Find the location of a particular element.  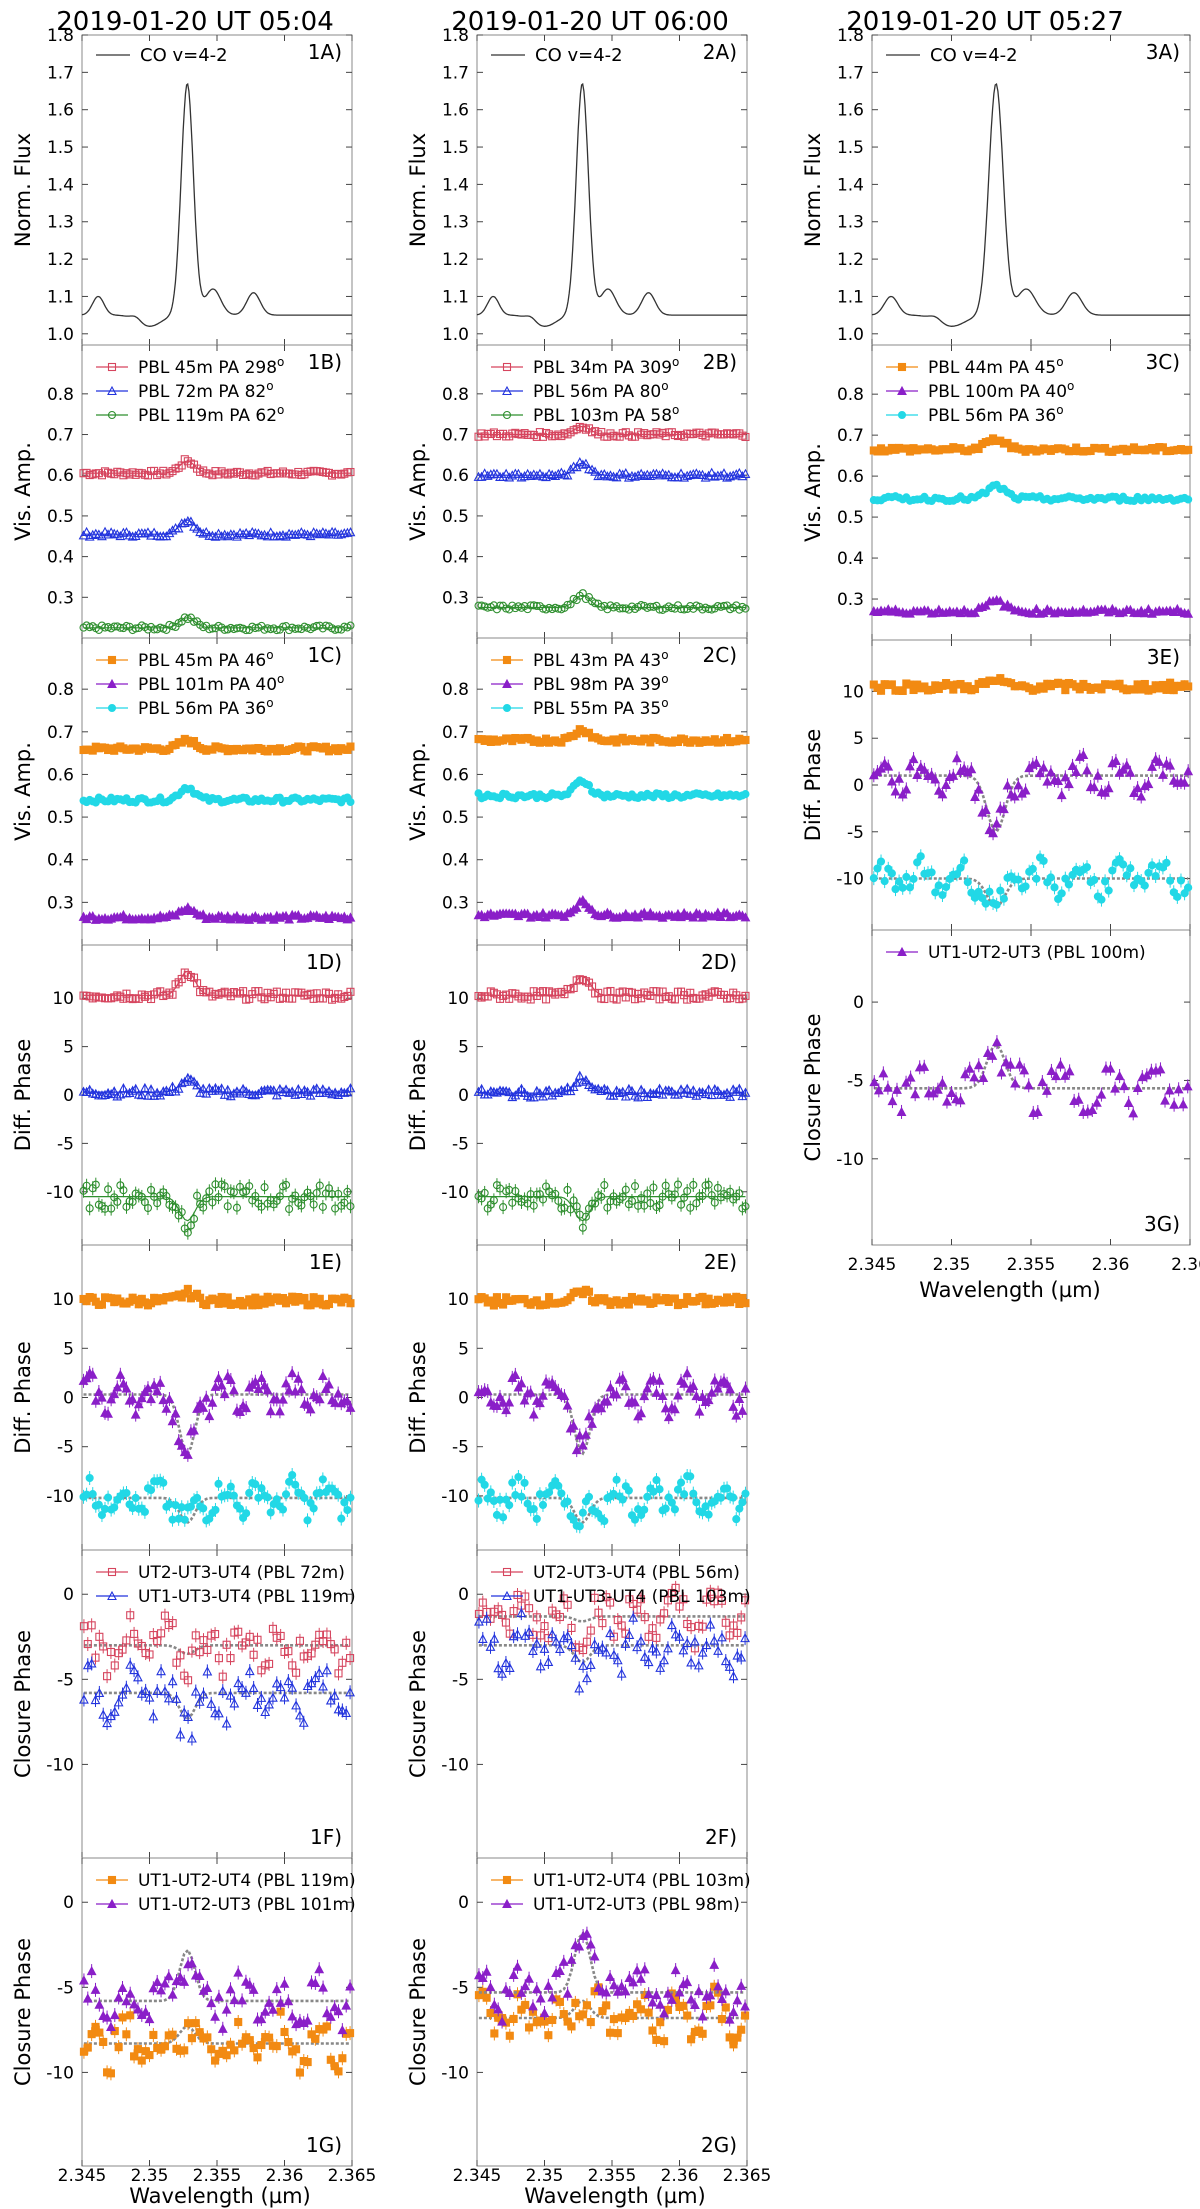

y-axis-label: Closure Phase is located at coordinates (23, 2012).